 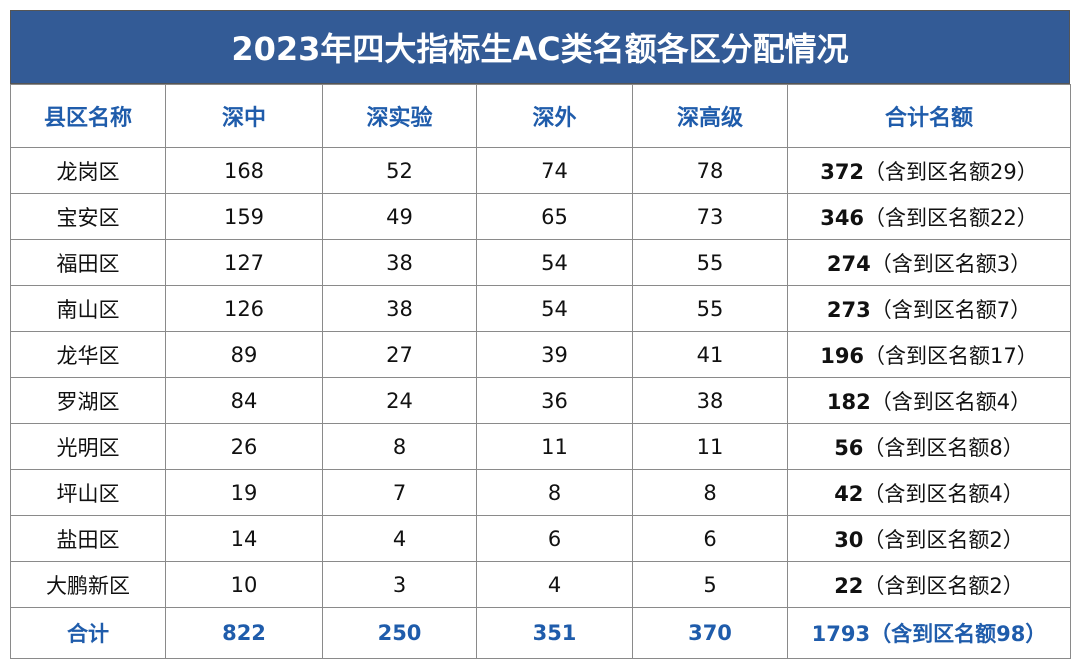 I want to click on district-cell: 福田区, so click(x=88, y=262).